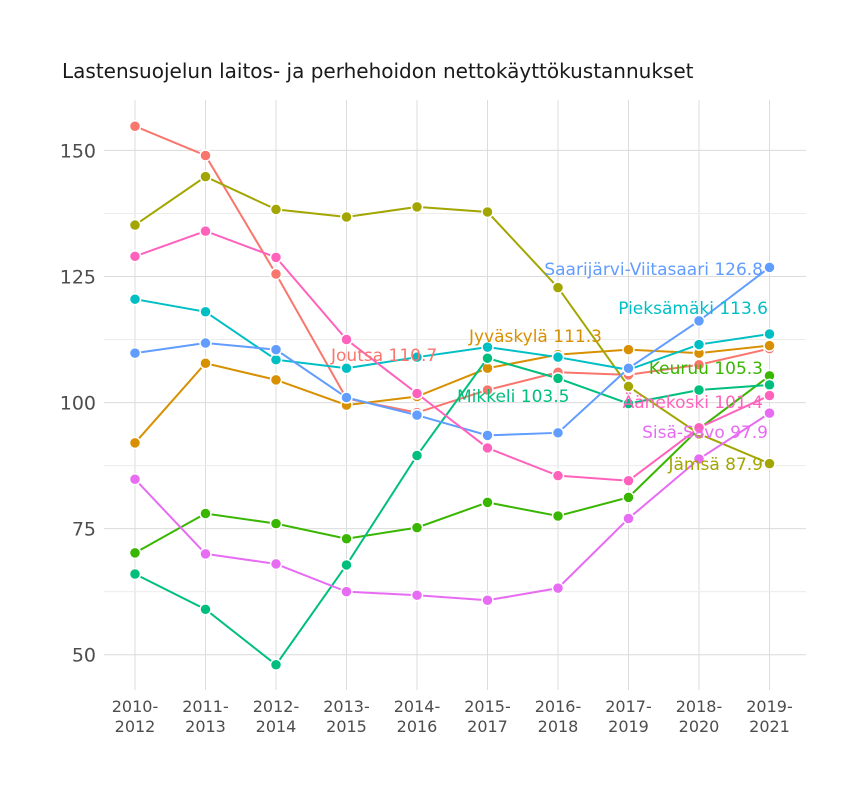 The height and width of the screenshot is (792, 864). What do you see at coordinates (417, 716) in the screenshot?
I see `x-tick-label: 2014-2016` at bounding box center [417, 716].